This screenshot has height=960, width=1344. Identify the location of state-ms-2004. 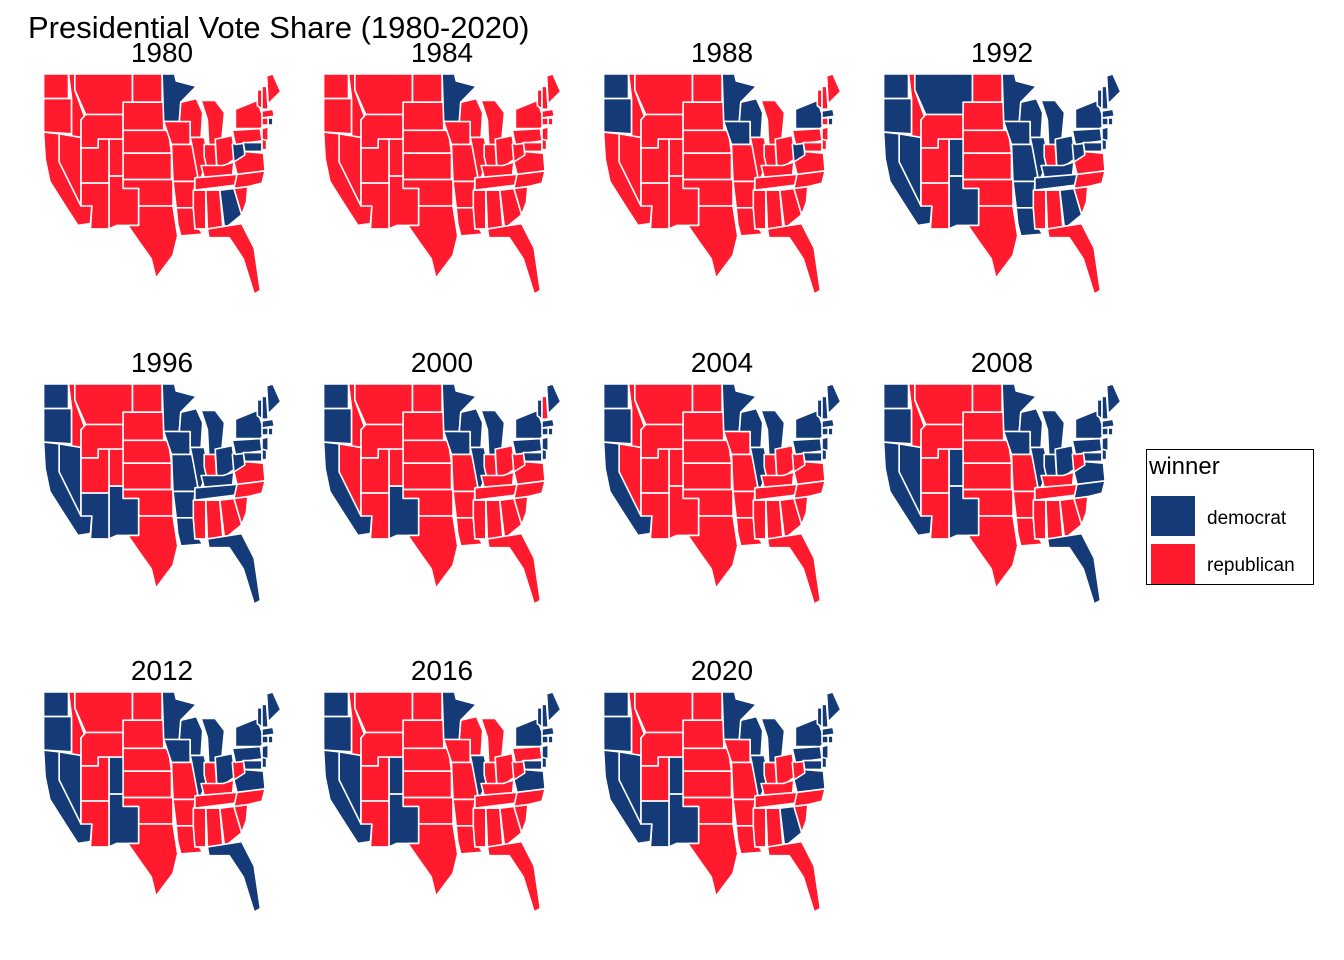
(759, 519).